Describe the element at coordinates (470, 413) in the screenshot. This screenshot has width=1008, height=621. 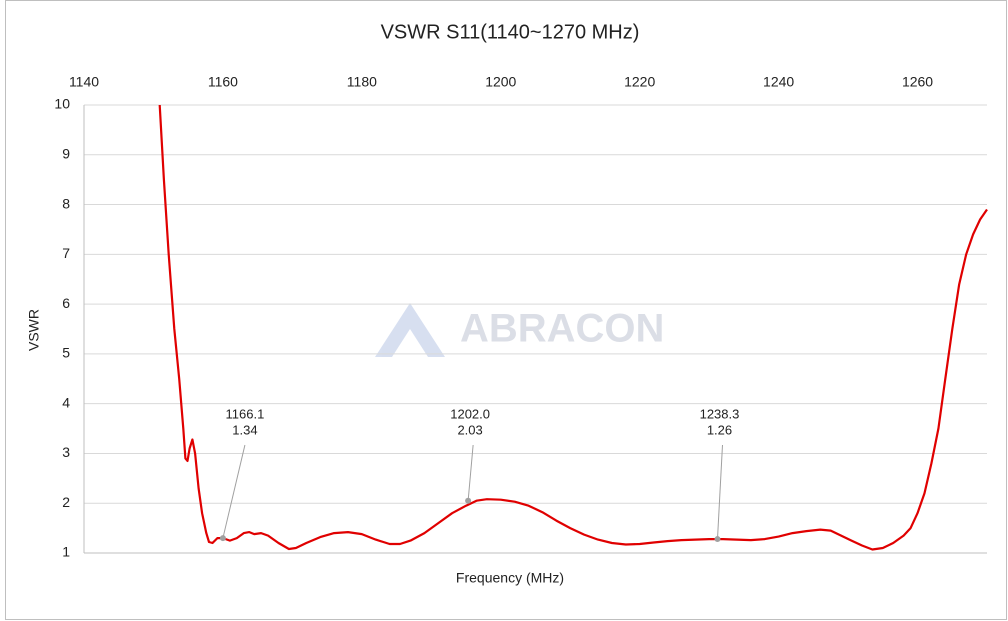
I see `annotation-text: 1202.0` at that location.